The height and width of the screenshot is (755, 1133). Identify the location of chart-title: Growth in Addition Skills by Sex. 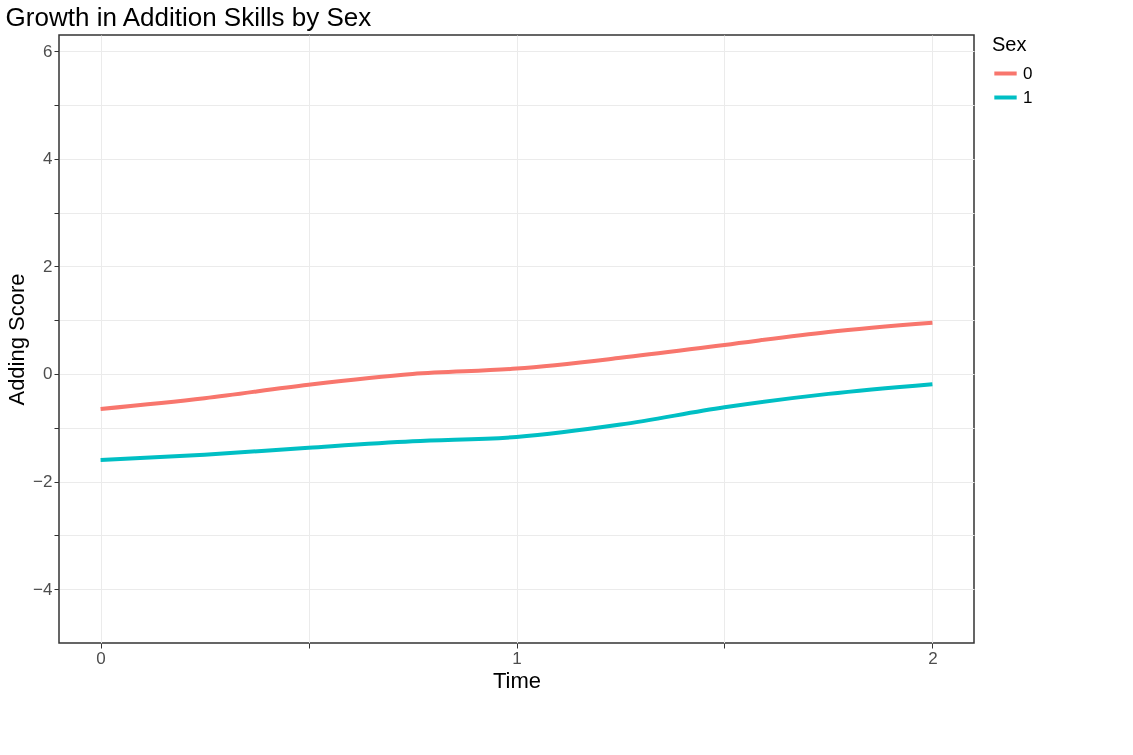
(188, 17).